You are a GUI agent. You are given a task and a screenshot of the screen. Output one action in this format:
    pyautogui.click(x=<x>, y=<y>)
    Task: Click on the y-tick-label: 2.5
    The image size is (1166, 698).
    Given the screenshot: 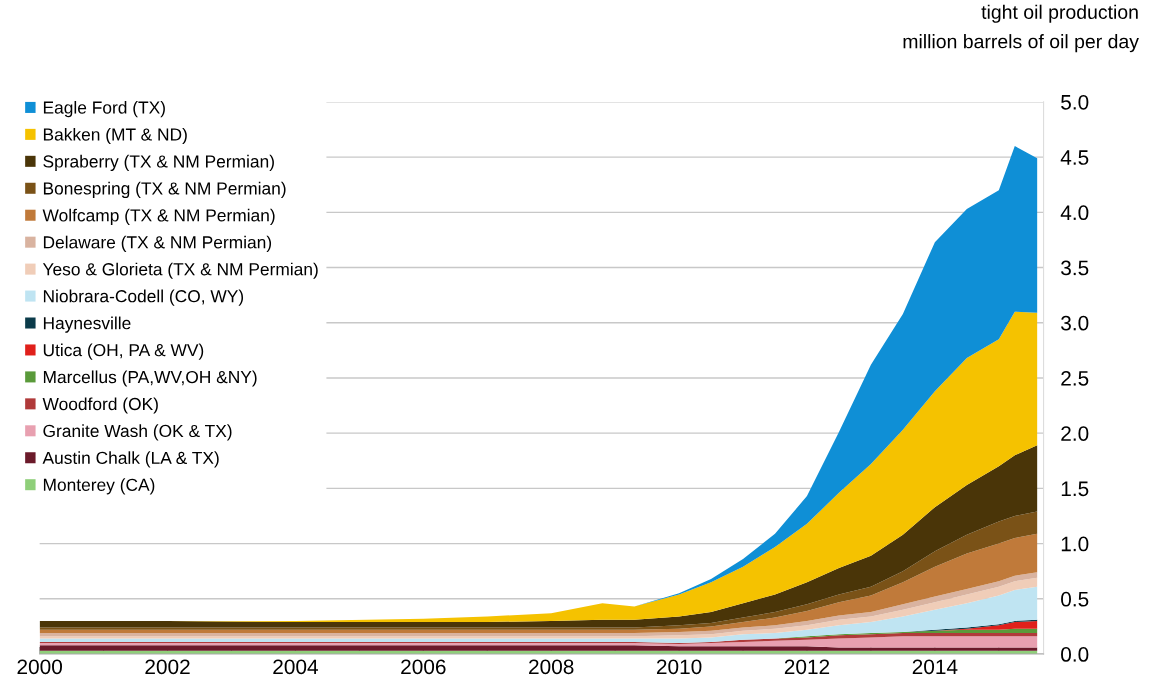 What is the action you would take?
    pyautogui.click(x=1075, y=378)
    